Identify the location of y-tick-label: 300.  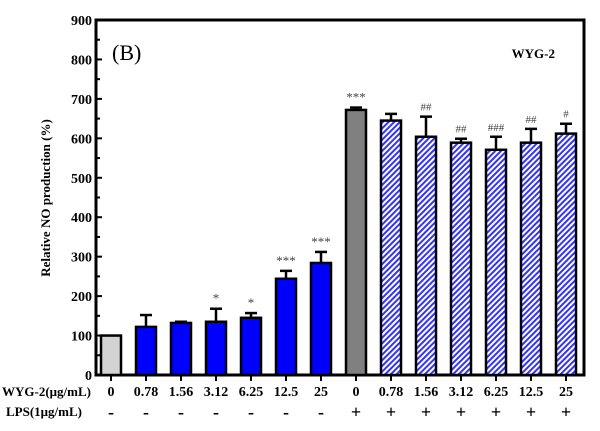
(81, 258).